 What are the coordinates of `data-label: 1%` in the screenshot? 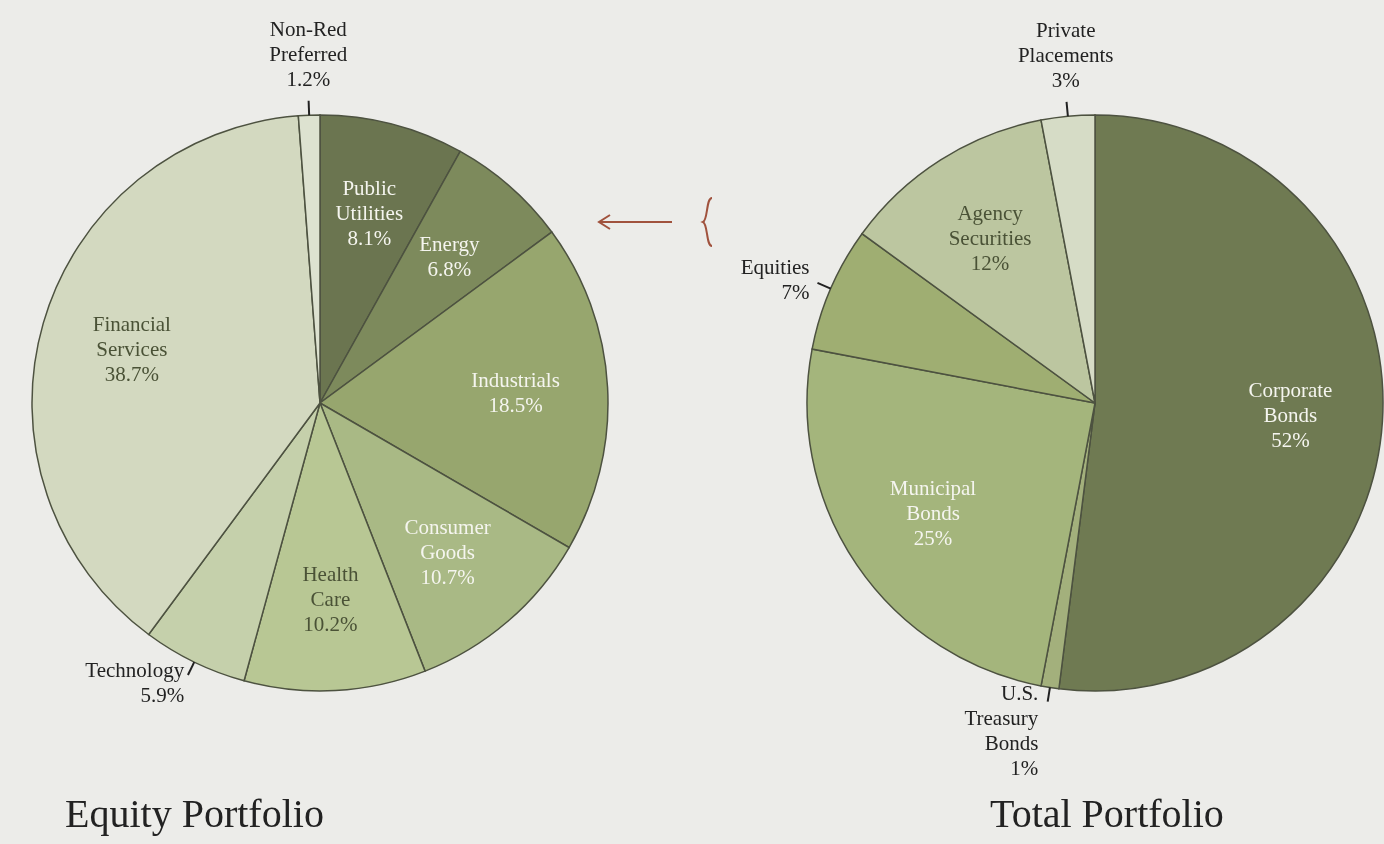 It's located at (1024, 767).